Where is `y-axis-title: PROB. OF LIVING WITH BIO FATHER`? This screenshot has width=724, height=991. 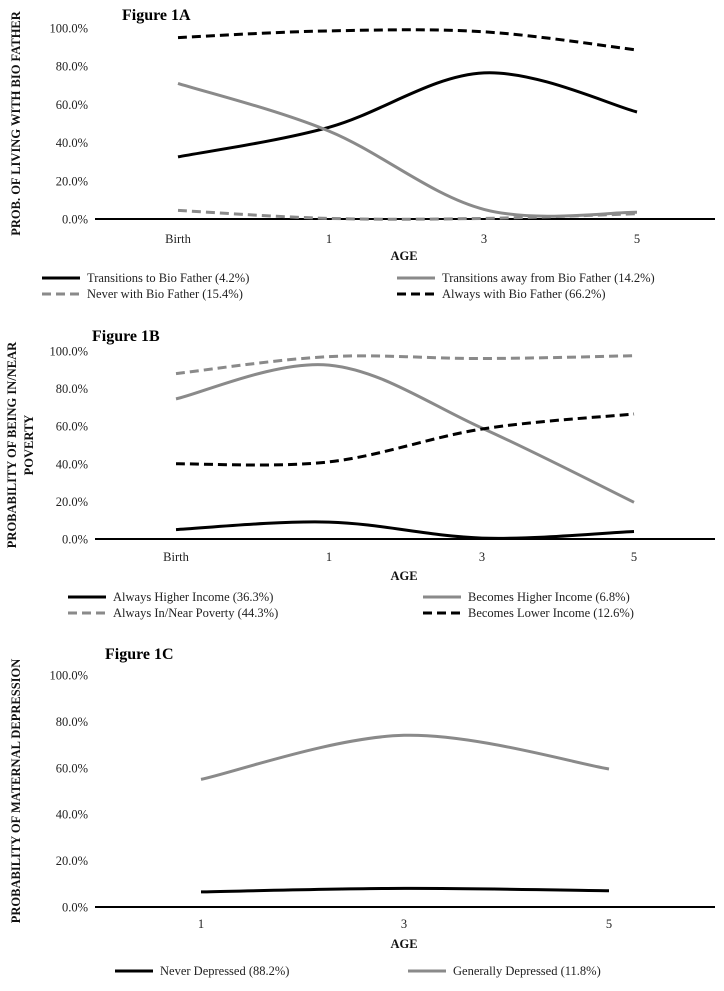 y-axis-title: PROB. OF LIVING WITH BIO FATHER is located at coordinates (16, 123).